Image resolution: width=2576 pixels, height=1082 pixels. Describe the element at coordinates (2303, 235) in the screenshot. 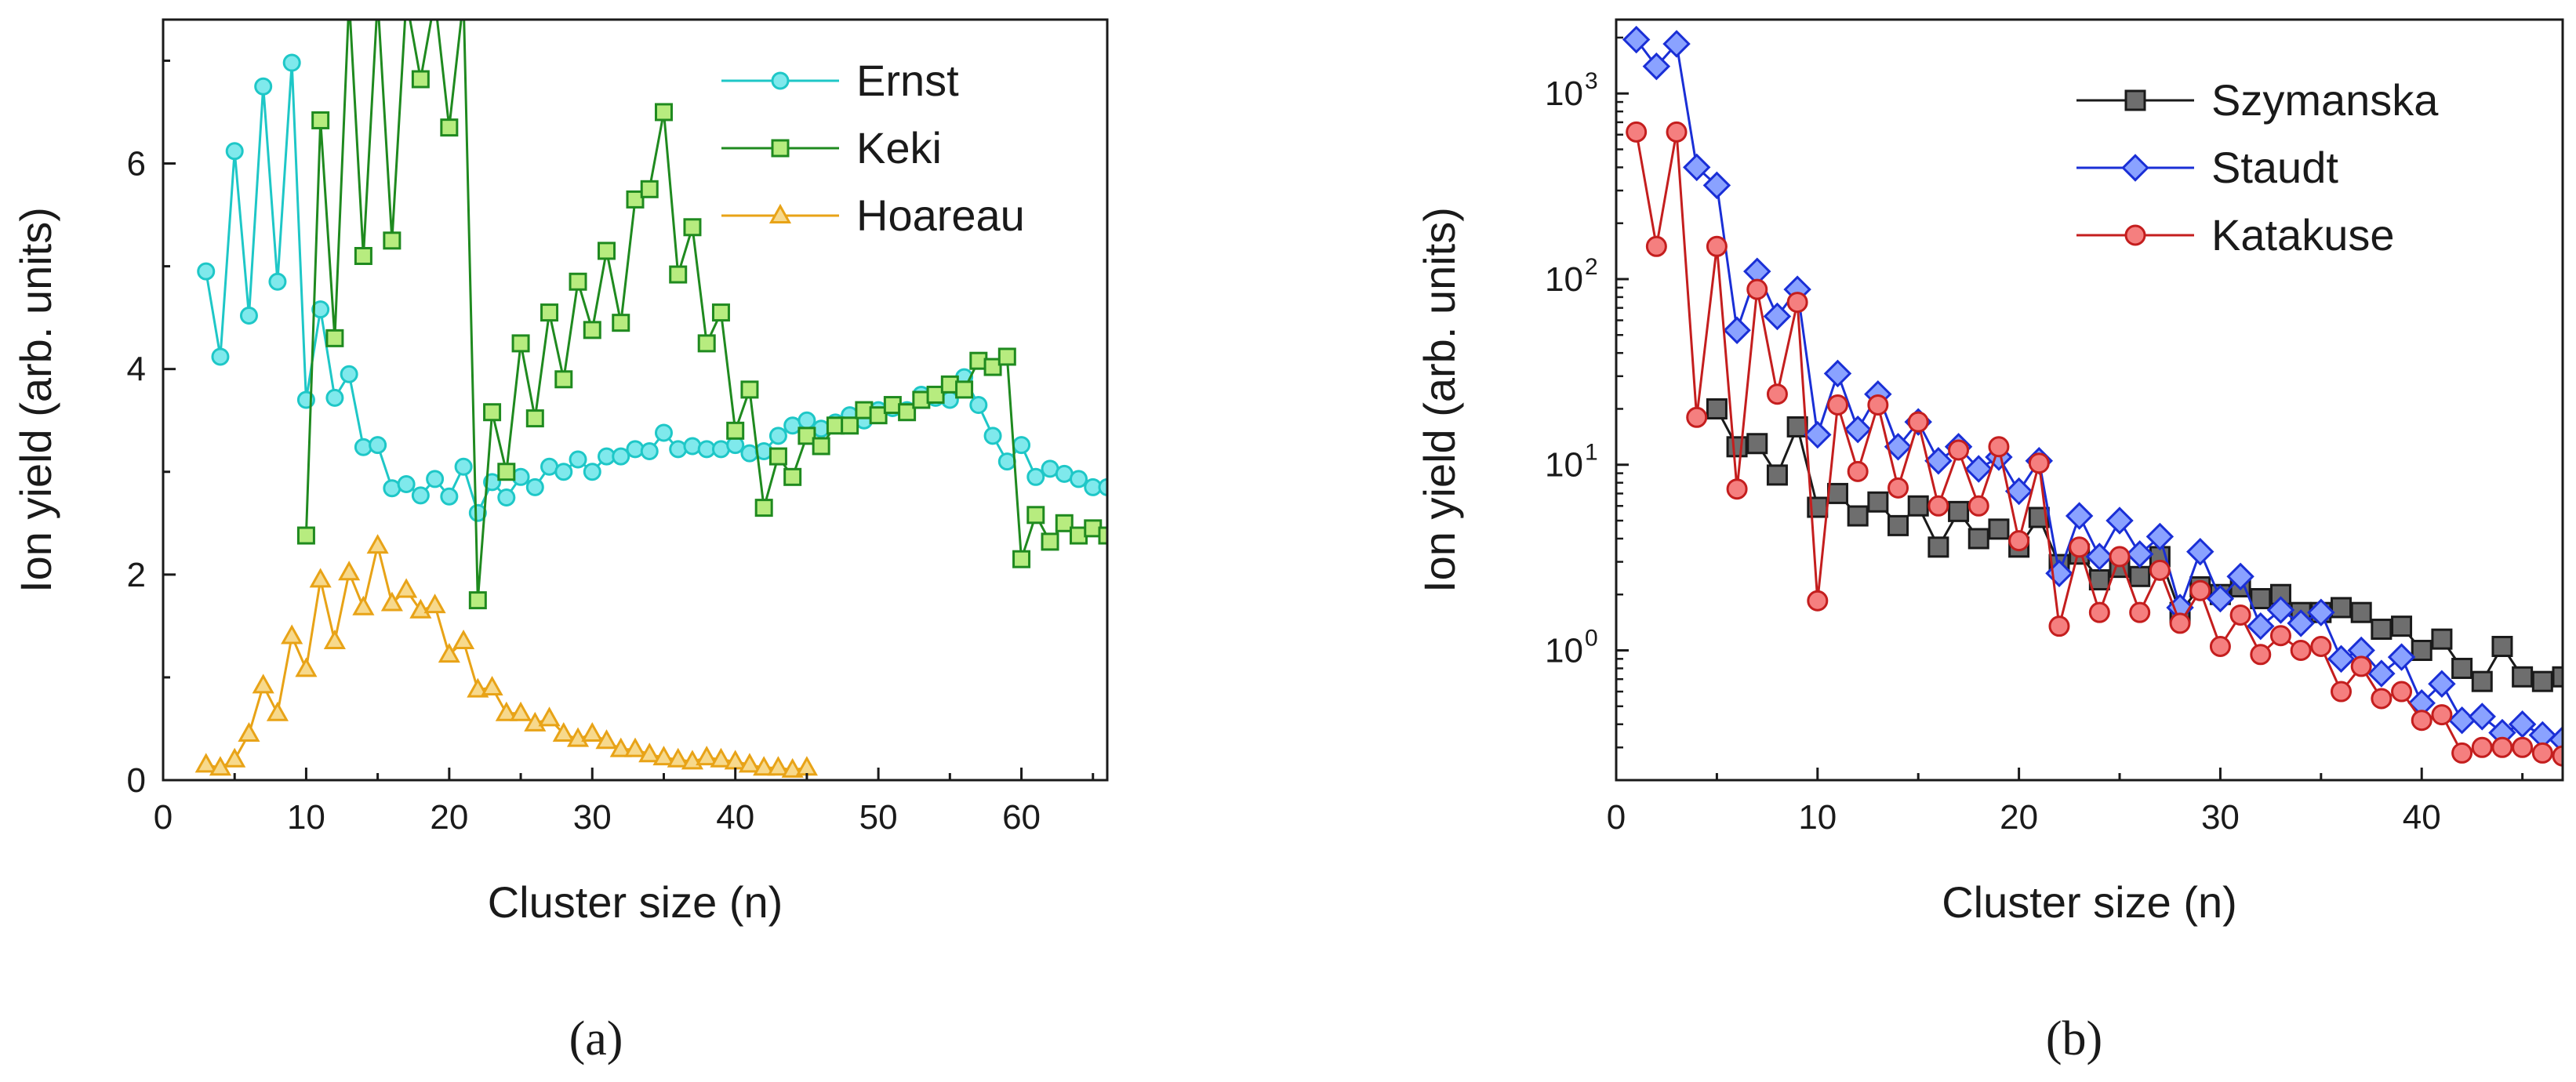

I see `legend-label-katakuse: Katakuse` at that location.